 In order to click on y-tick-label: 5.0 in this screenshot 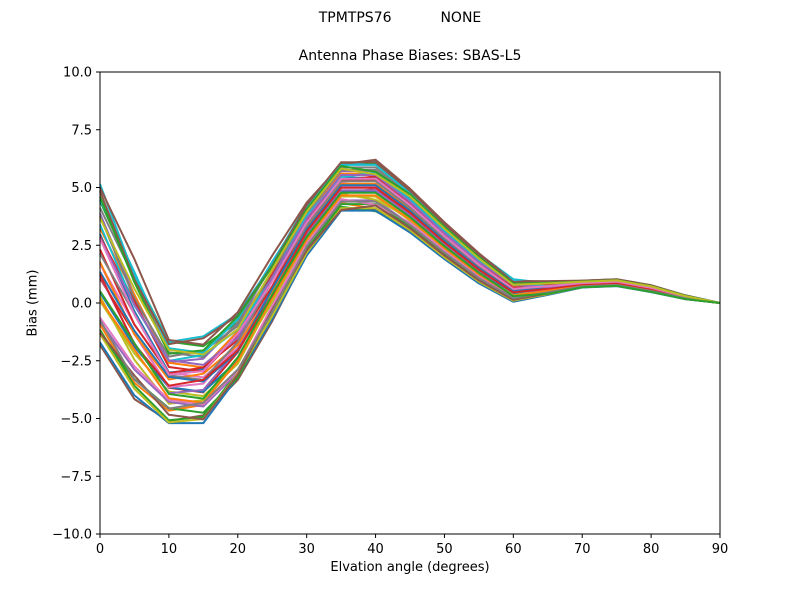, I will do `click(81, 188)`.